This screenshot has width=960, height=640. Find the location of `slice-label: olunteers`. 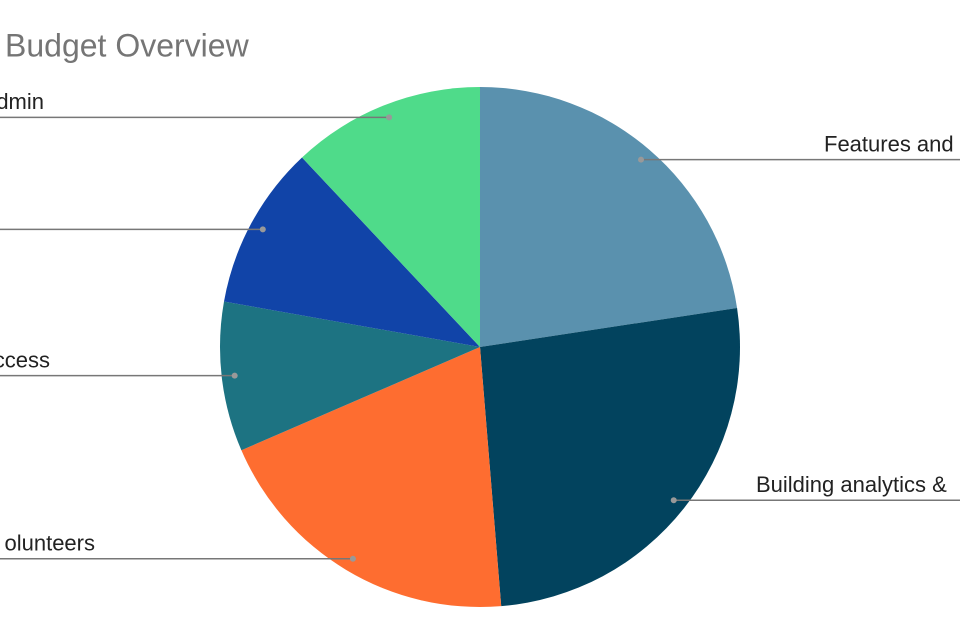

slice-label: olunteers is located at coordinates (49, 543).